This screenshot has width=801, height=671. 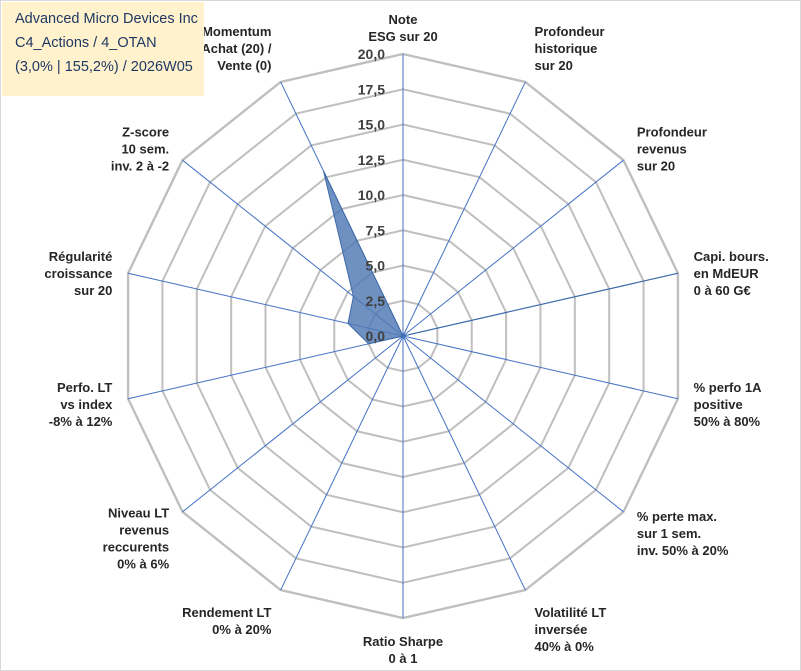 What do you see at coordinates (371, 89) in the screenshot?
I see `tick-label-7: 17,5` at bounding box center [371, 89].